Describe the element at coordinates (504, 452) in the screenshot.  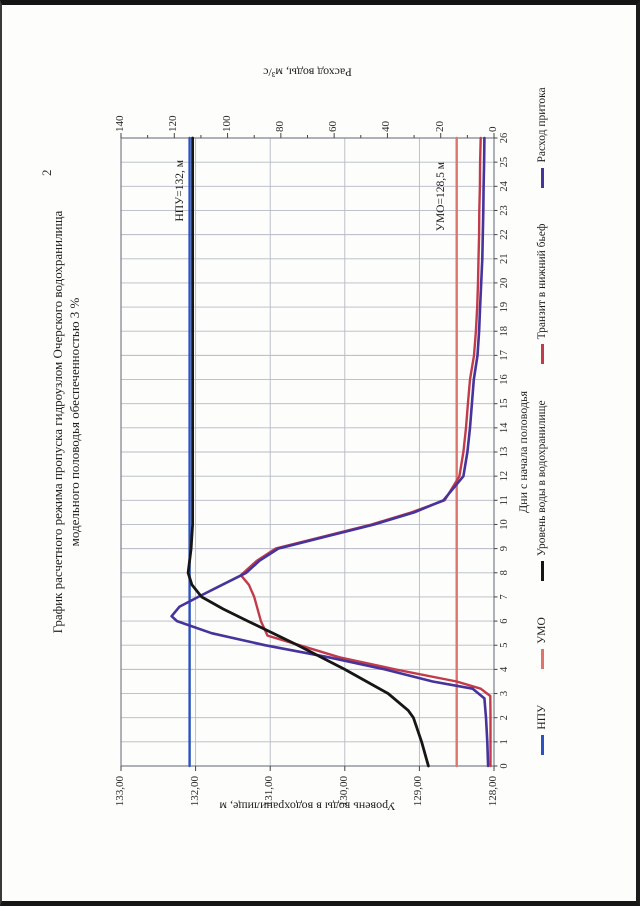
I see `x-tick-label: 13` at that location.